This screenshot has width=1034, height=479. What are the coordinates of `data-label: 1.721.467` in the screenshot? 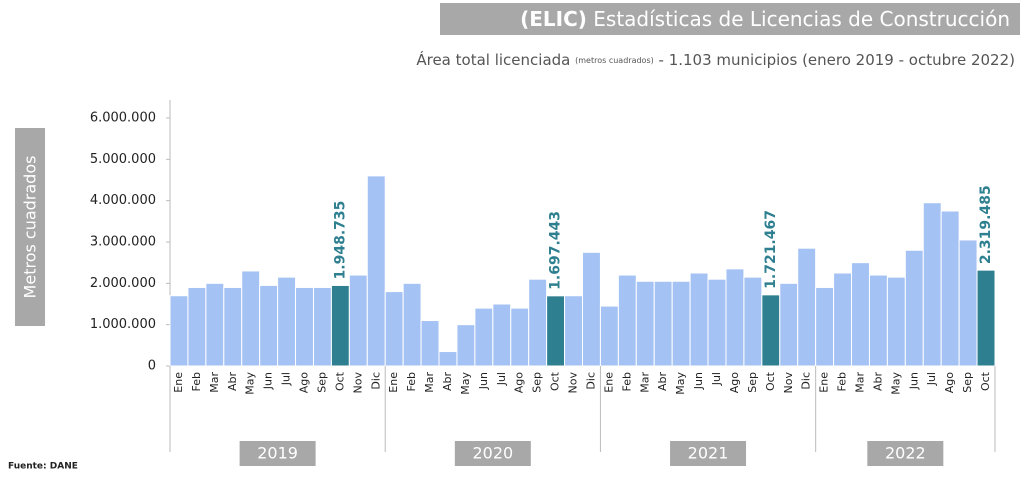 It's located at (771, 249).